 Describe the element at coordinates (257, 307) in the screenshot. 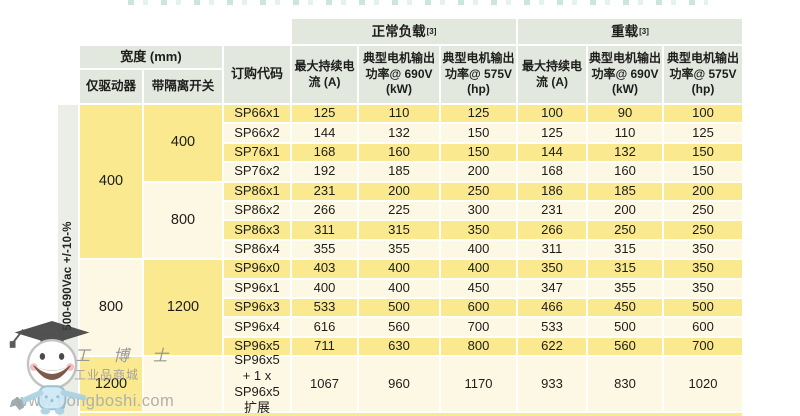

I see `order-code-cell: SP96x3` at that location.